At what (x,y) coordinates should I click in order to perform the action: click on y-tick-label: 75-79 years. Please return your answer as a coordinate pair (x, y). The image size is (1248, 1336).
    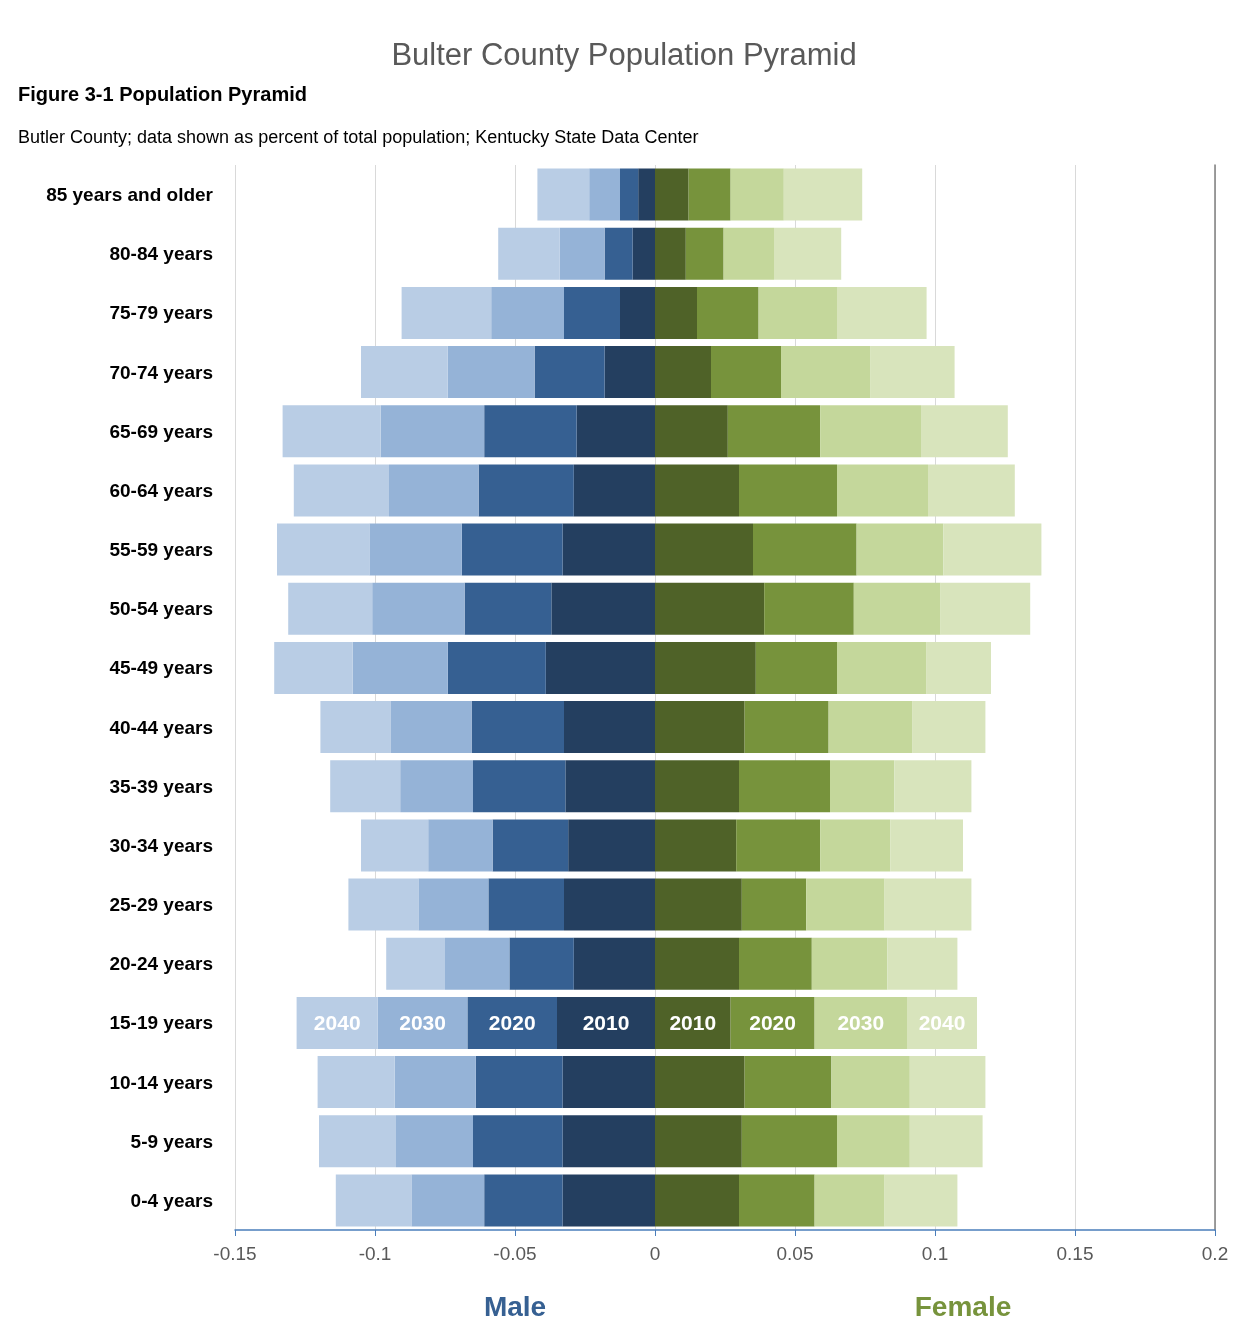
    Looking at the image, I should click on (161, 313).